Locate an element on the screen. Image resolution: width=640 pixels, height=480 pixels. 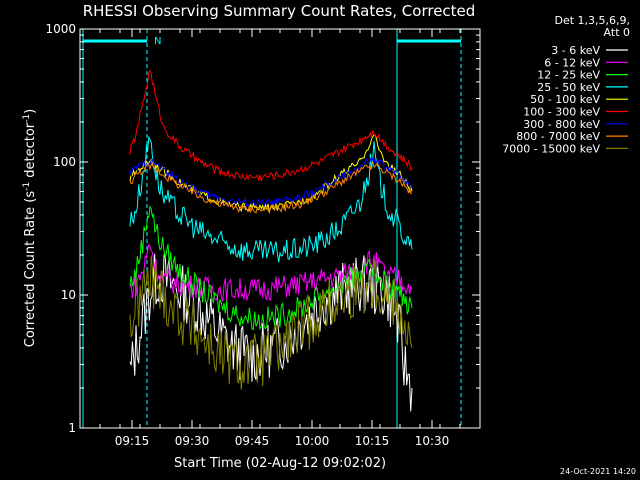
observing-flags: N is located at coordinates (272, 41).